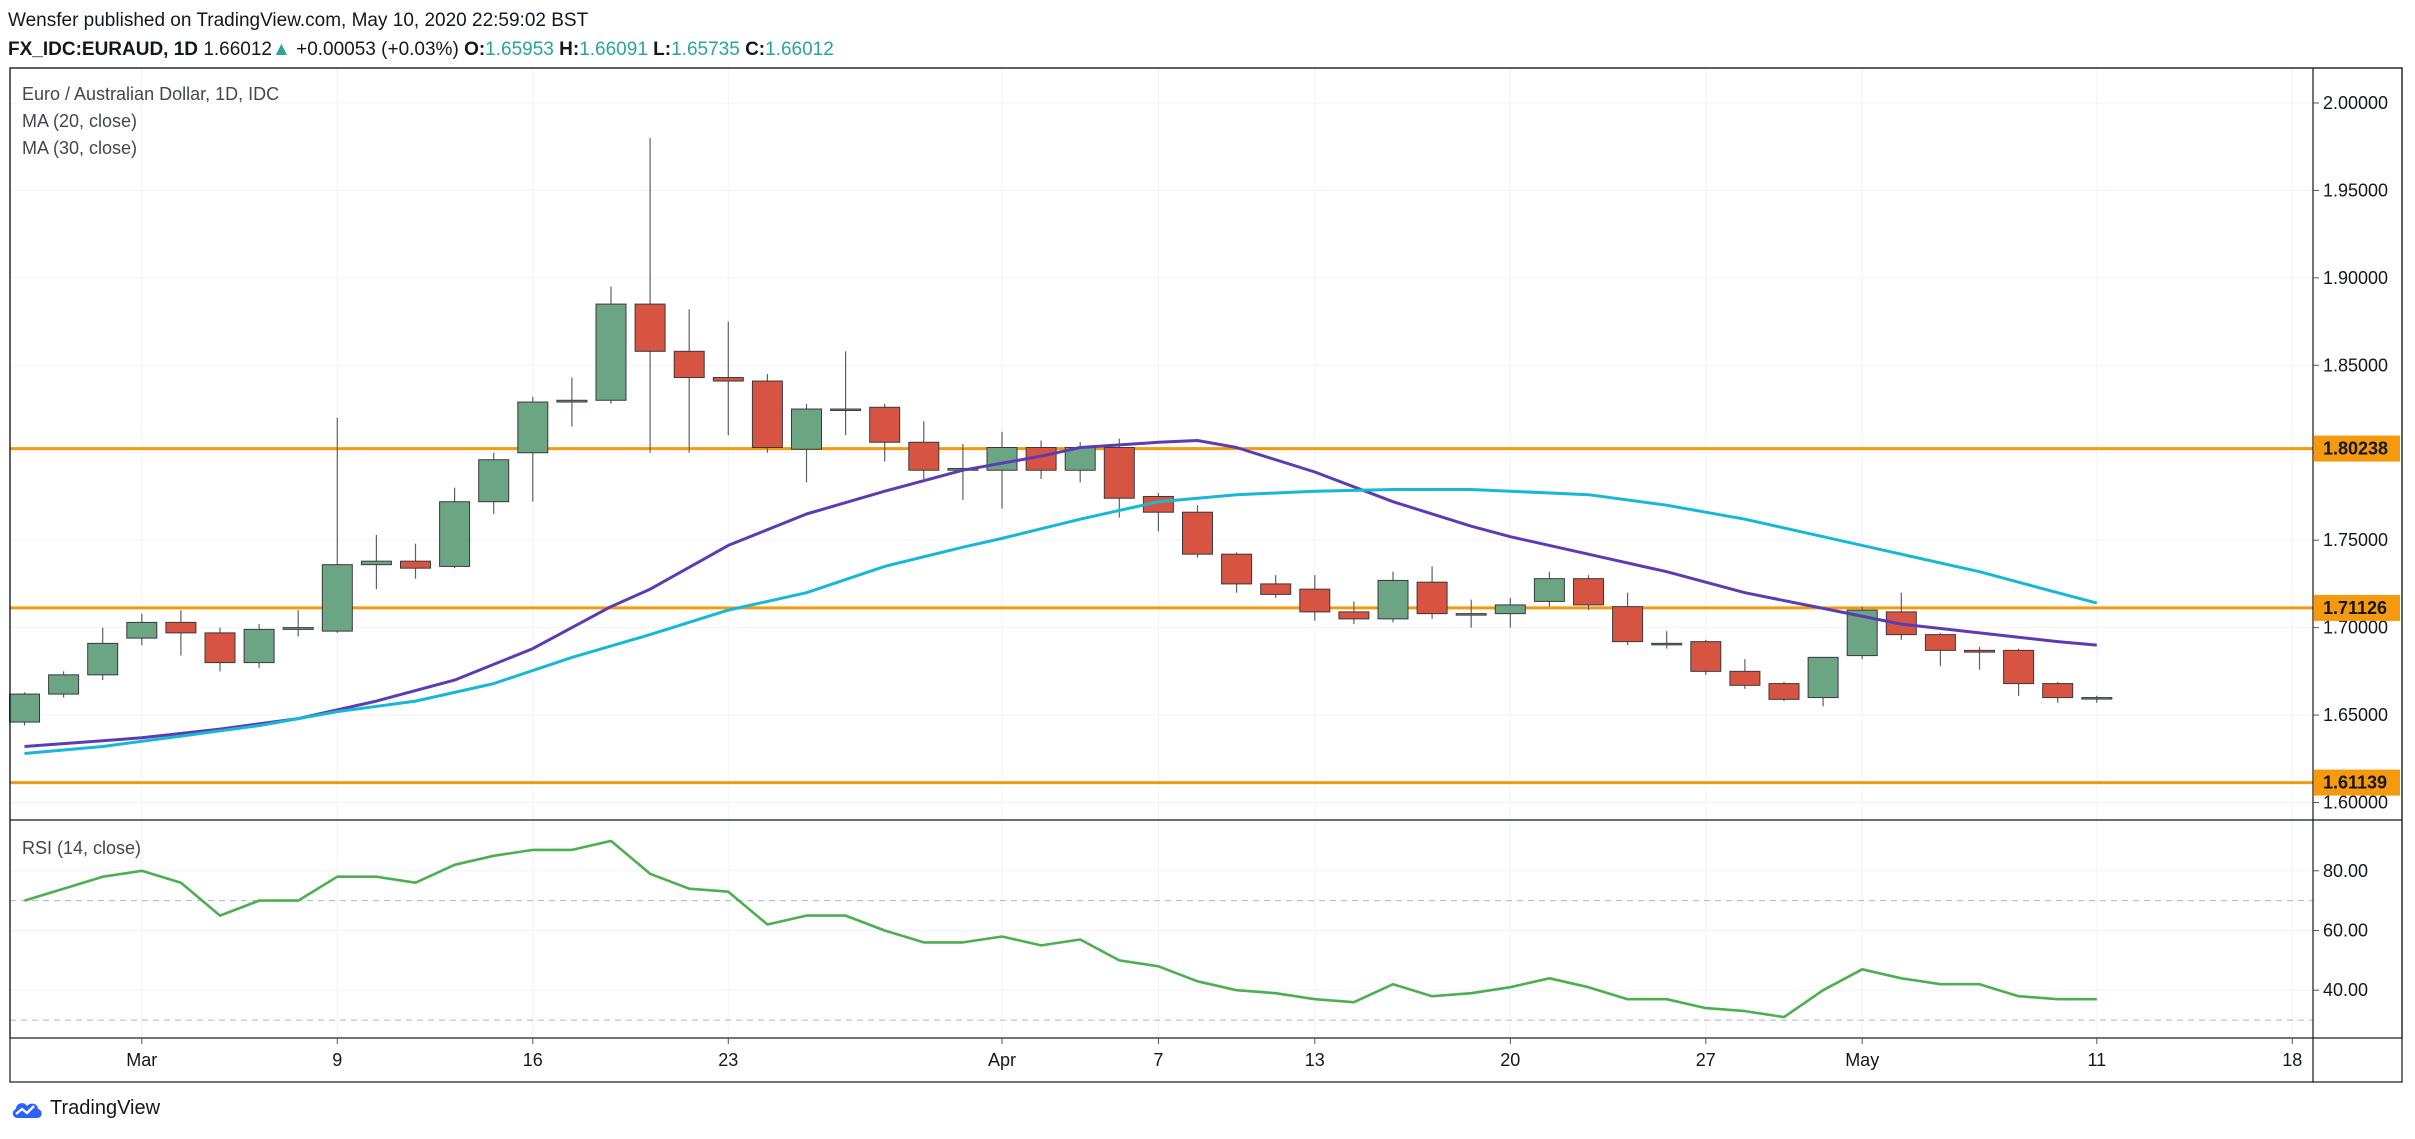  What do you see at coordinates (1706, 1060) in the screenshot?
I see `time-tick-label: 27` at bounding box center [1706, 1060].